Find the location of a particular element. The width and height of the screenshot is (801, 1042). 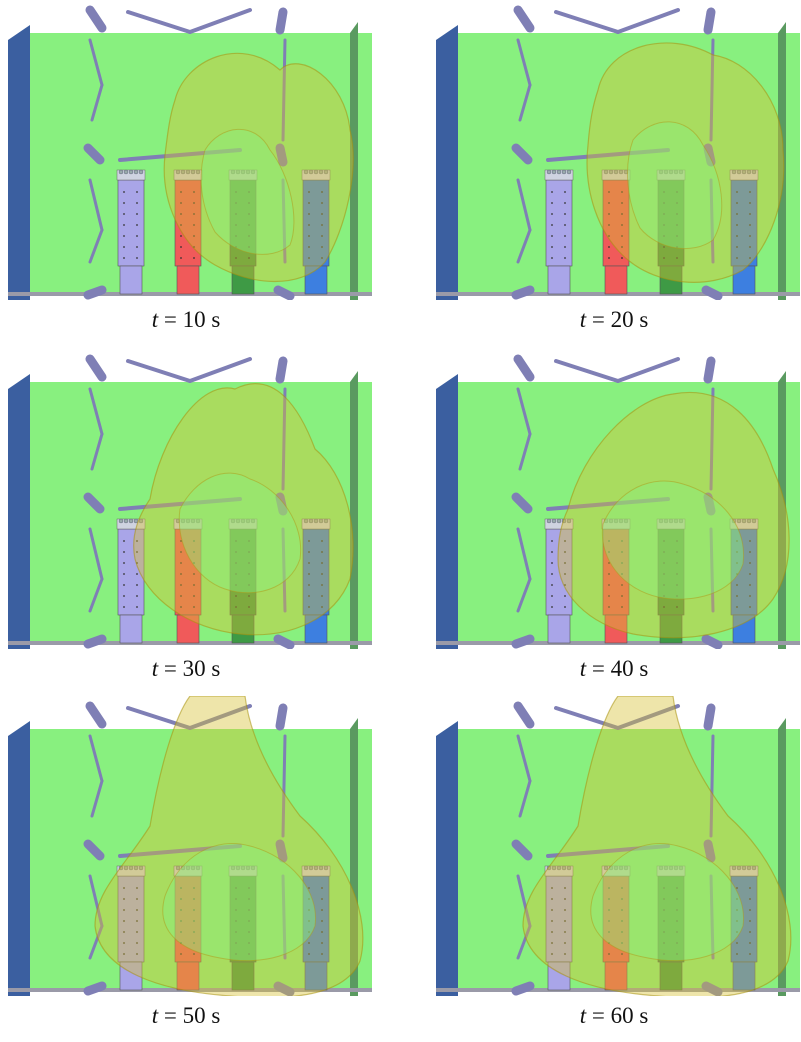

time-value: = 30 s is located at coordinates (189, 668).